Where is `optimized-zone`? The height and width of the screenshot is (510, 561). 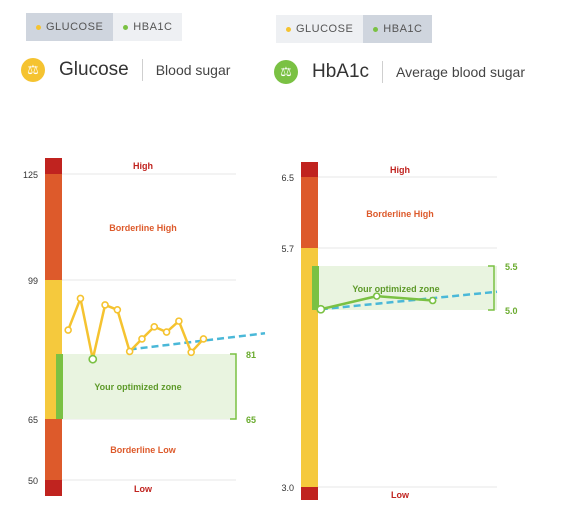
optimized-zone is located at coordinates (149, 386).